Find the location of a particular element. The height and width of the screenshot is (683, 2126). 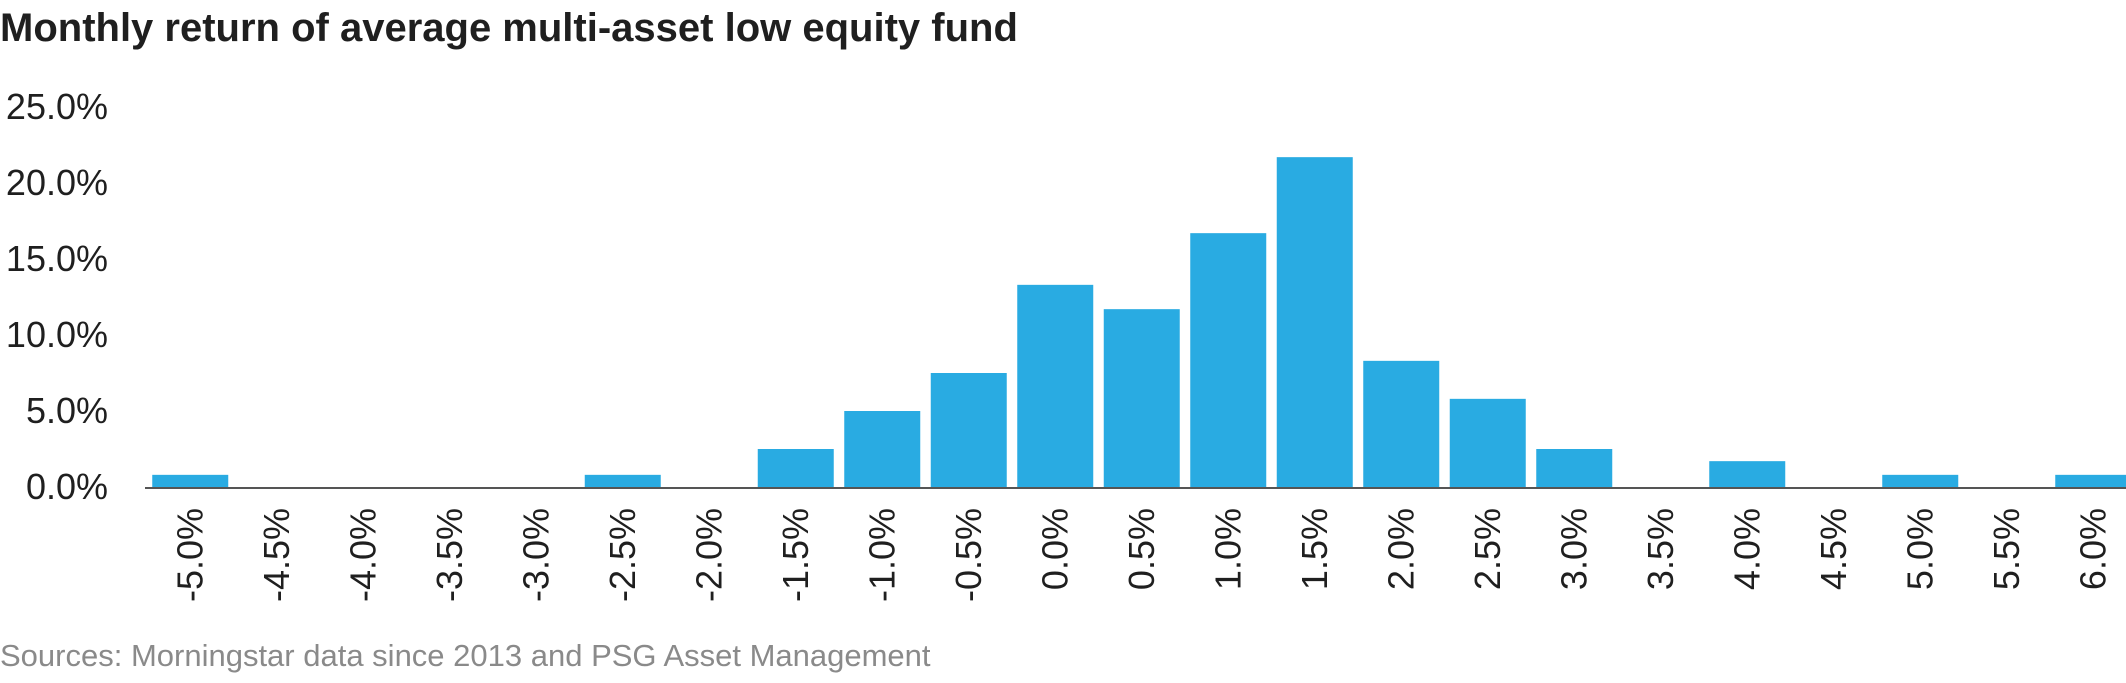

x-tick-label: 2.5% is located at coordinates (1487, 549).